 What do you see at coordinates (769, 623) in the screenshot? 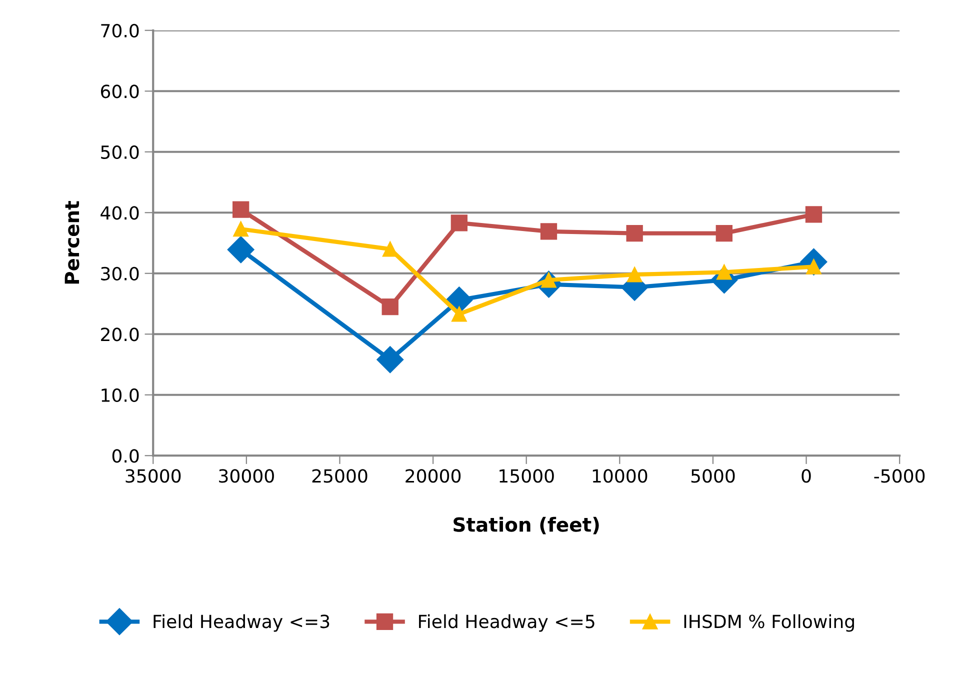
I see `legend-label: IHSDM % Following` at bounding box center [769, 623].